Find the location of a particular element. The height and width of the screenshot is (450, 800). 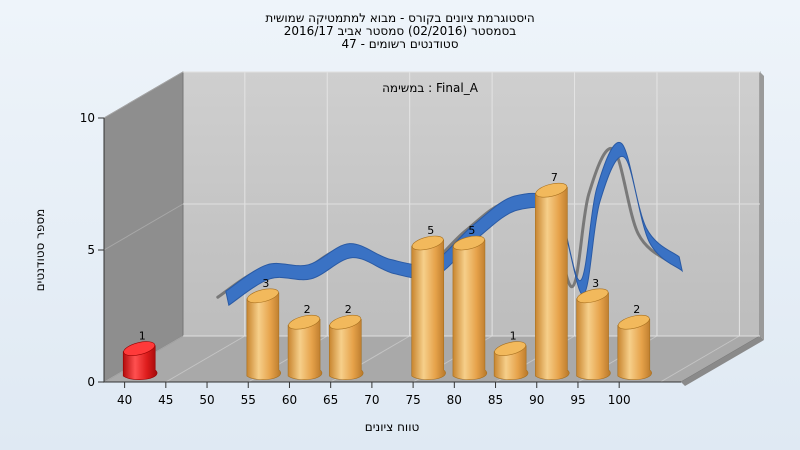

x-tick-label: 40 is located at coordinates (124, 400).